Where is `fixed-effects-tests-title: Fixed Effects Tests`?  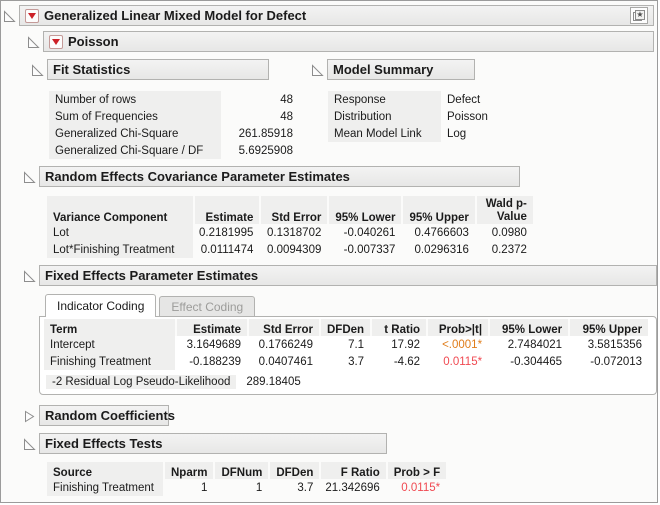 fixed-effects-tests-title: Fixed Effects Tests is located at coordinates (104, 443).